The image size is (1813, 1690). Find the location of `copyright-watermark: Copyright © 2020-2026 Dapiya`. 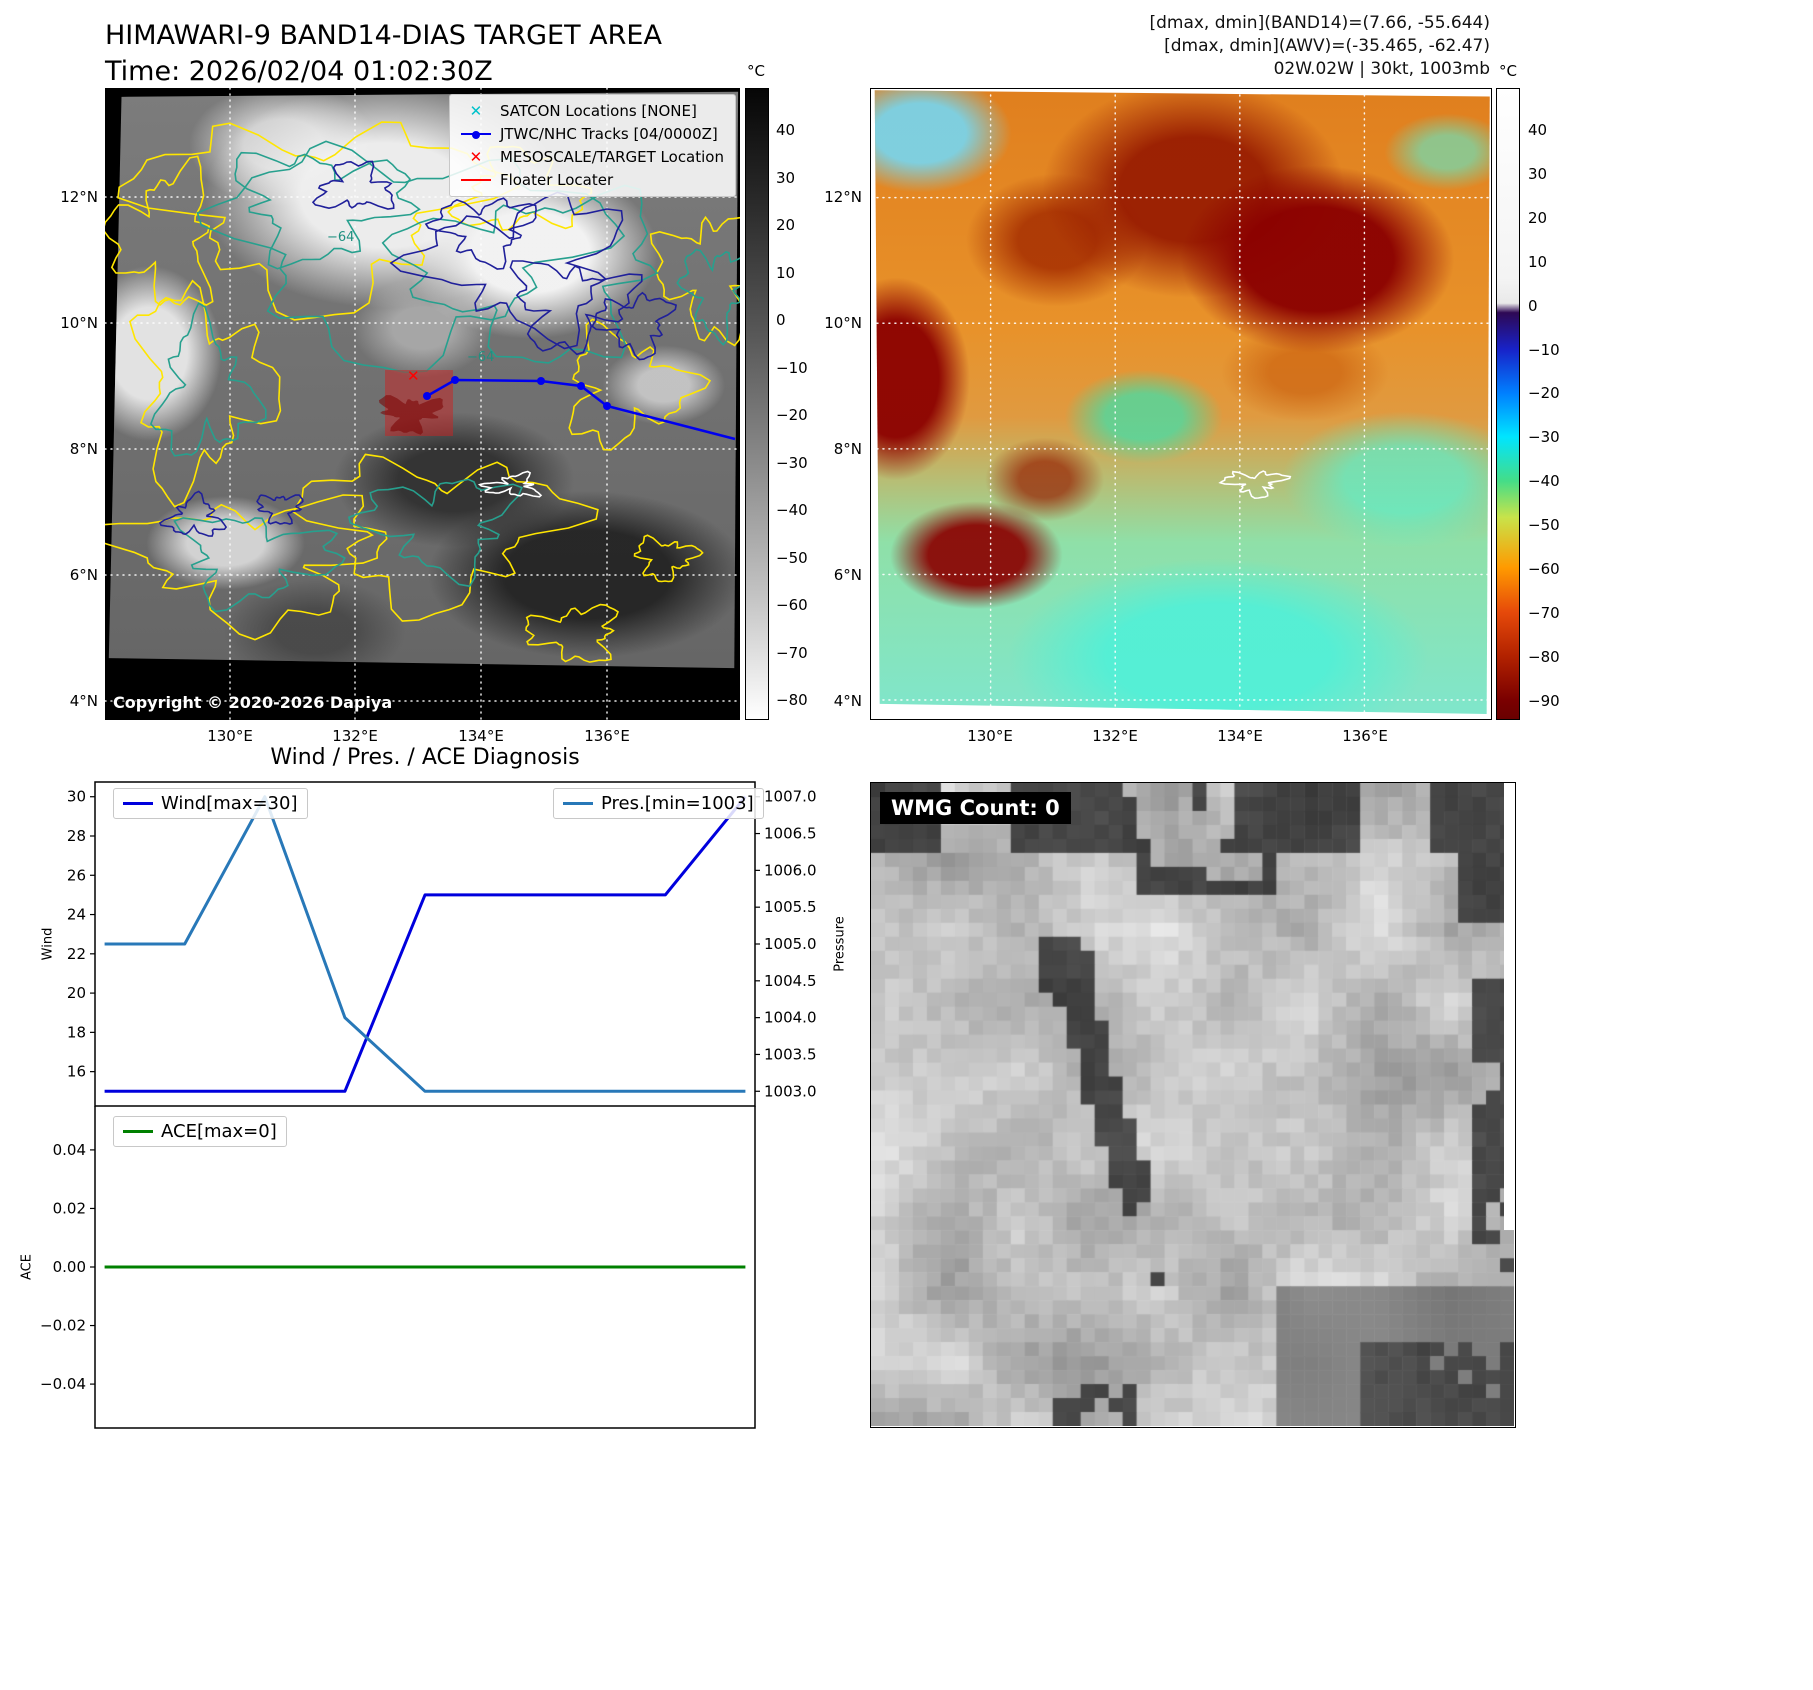

copyright-watermark: Copyright © 2020-2026 Dapiya is located at coordinates (253, 702).